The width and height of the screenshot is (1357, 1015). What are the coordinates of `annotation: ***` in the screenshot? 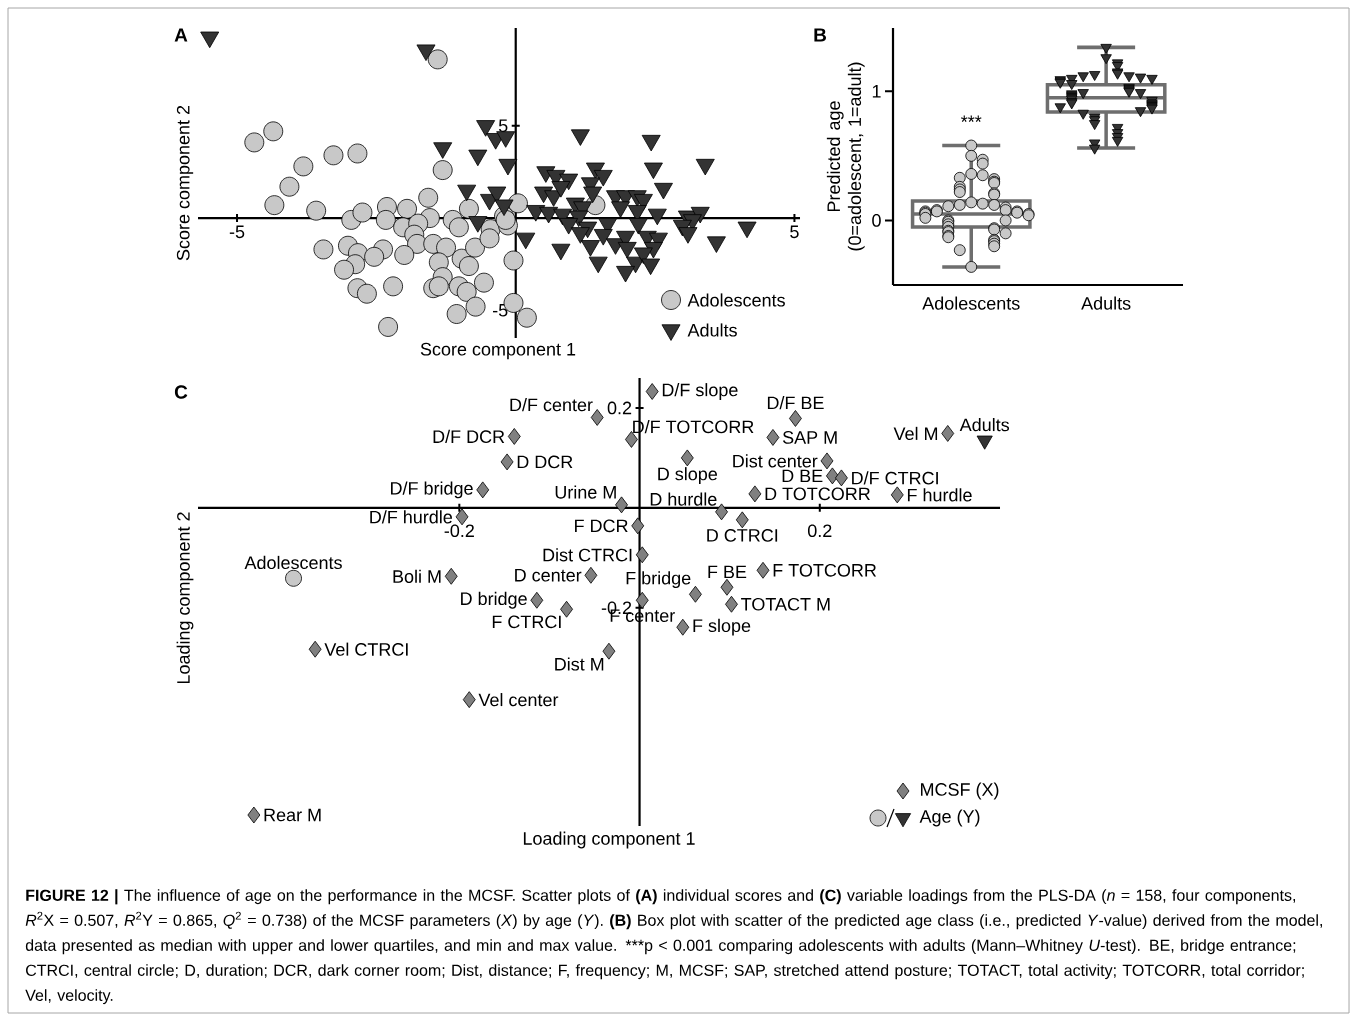 It's located at (971, 118).